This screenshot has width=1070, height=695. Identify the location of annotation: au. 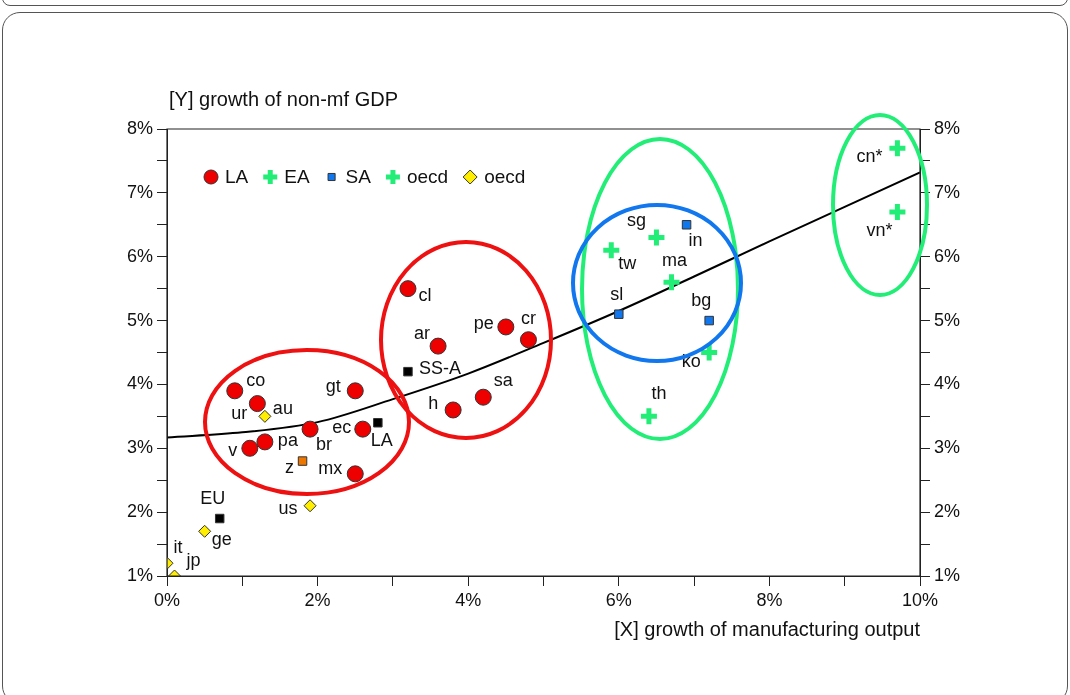
(282, 408).